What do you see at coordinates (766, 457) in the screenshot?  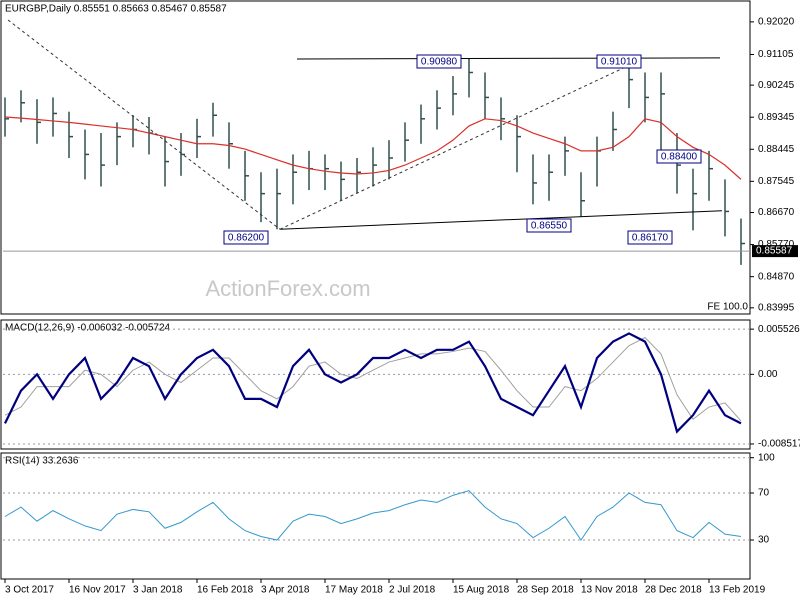 I see `y-tick-label: 100` at bounding box center [766, 457].